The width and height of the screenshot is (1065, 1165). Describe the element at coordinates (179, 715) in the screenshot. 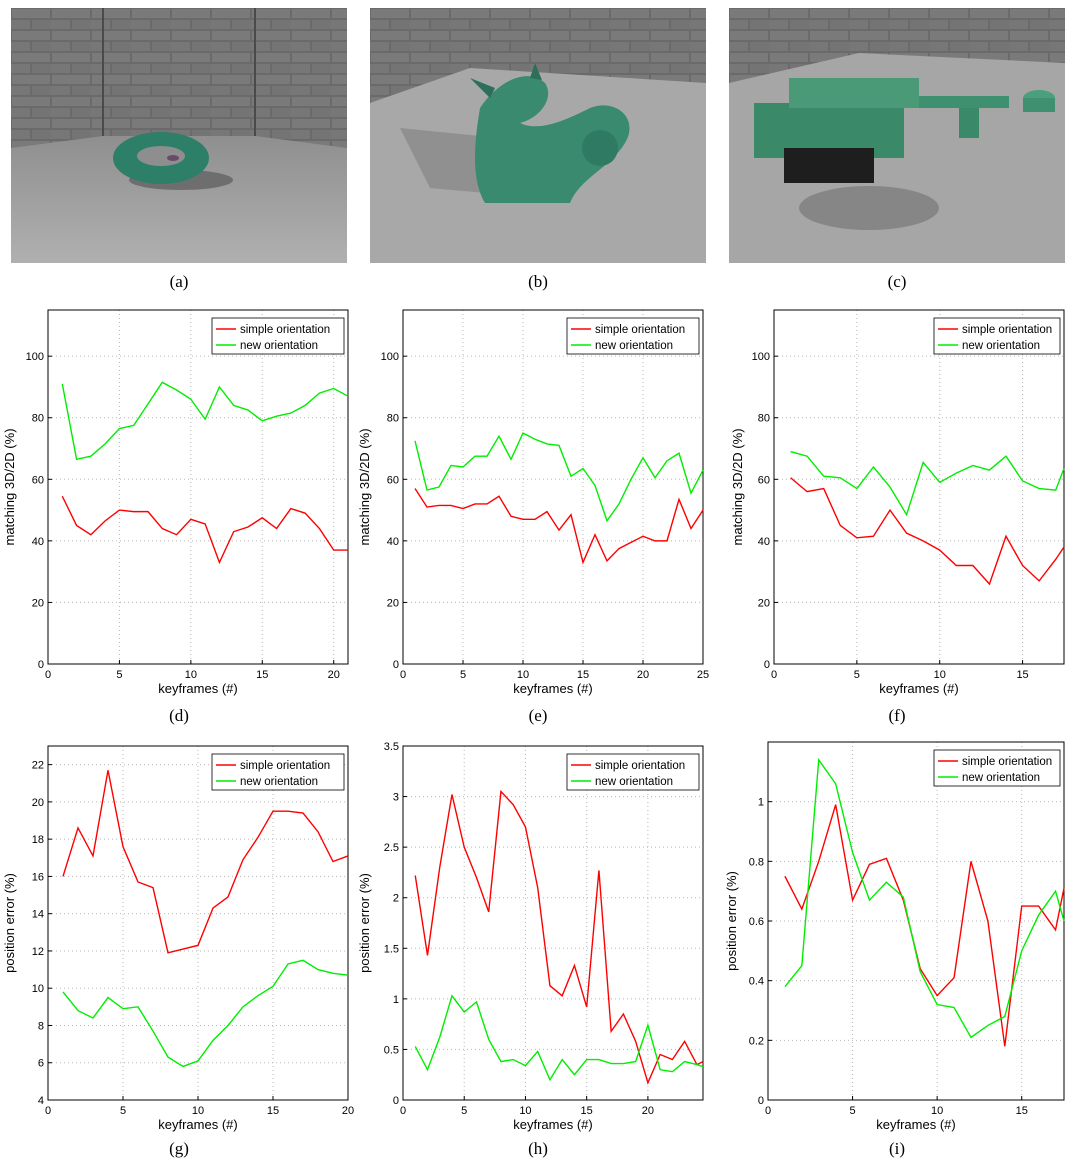

I see `panel-label-d: (d)` at that location.